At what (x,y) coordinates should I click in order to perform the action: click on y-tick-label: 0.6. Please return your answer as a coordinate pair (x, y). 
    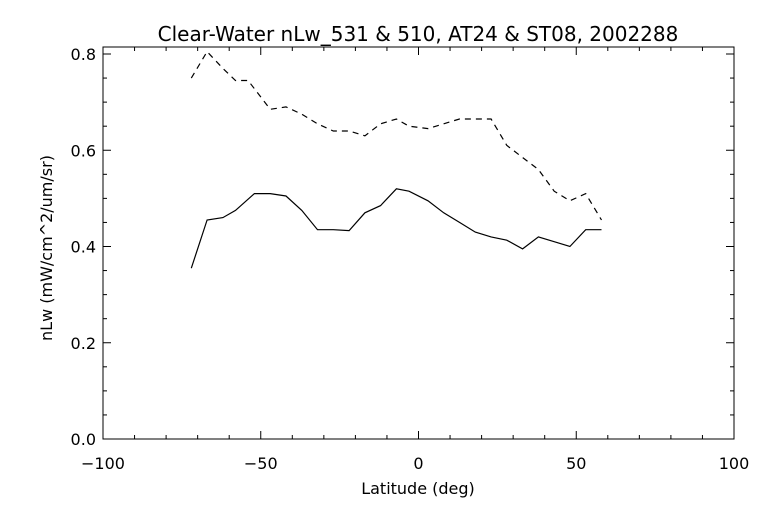
    Looking at the image, I should click on (83, 150).